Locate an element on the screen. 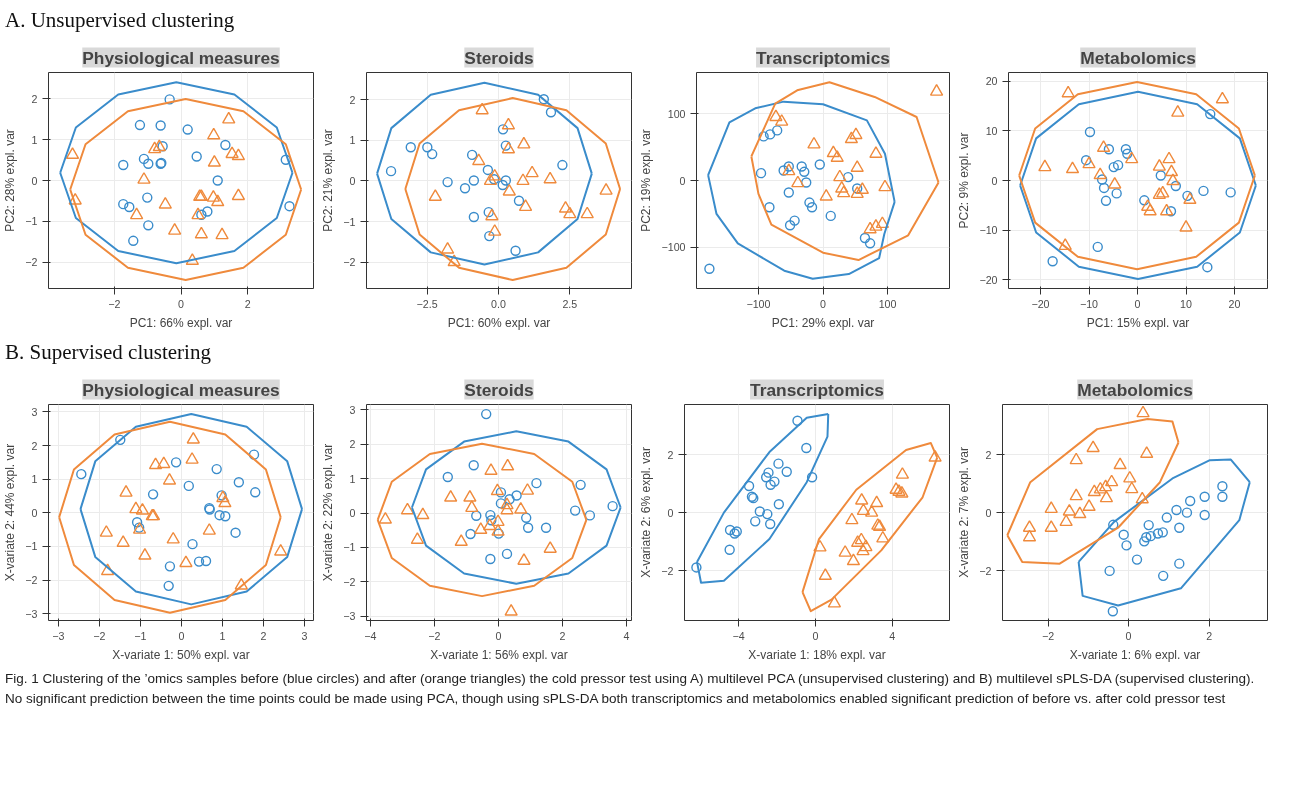  x-tick-label: 3 is located at coordinates (304, 635).